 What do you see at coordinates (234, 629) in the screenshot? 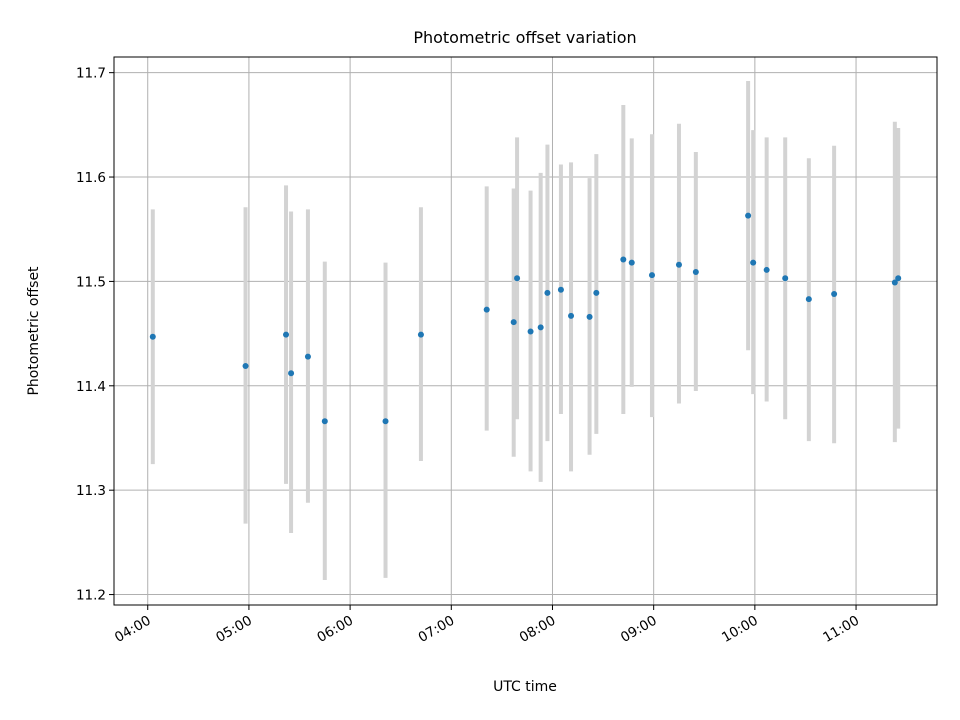
I see `x-tick-label: 05:00` at bounding box center [234, 629].